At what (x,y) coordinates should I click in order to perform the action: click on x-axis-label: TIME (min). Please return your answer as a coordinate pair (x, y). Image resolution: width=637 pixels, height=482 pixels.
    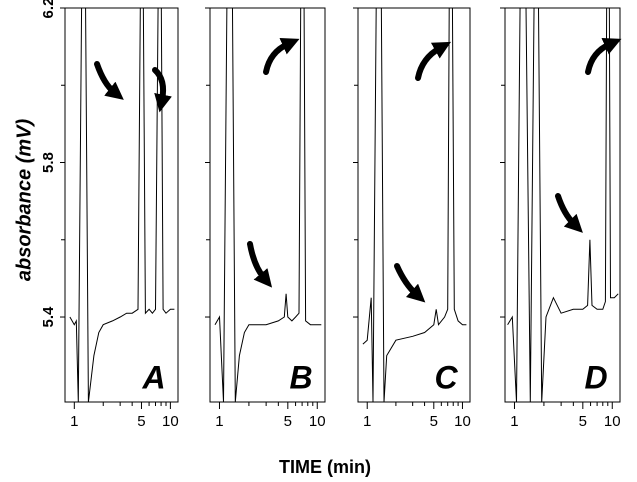
    Looking at the image, I should click on (325, 467).